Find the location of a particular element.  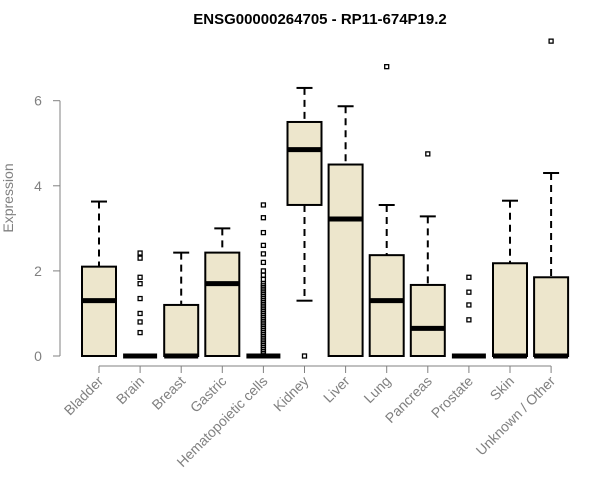

x-tick-label: Skin is located at coordinates (502, 388).